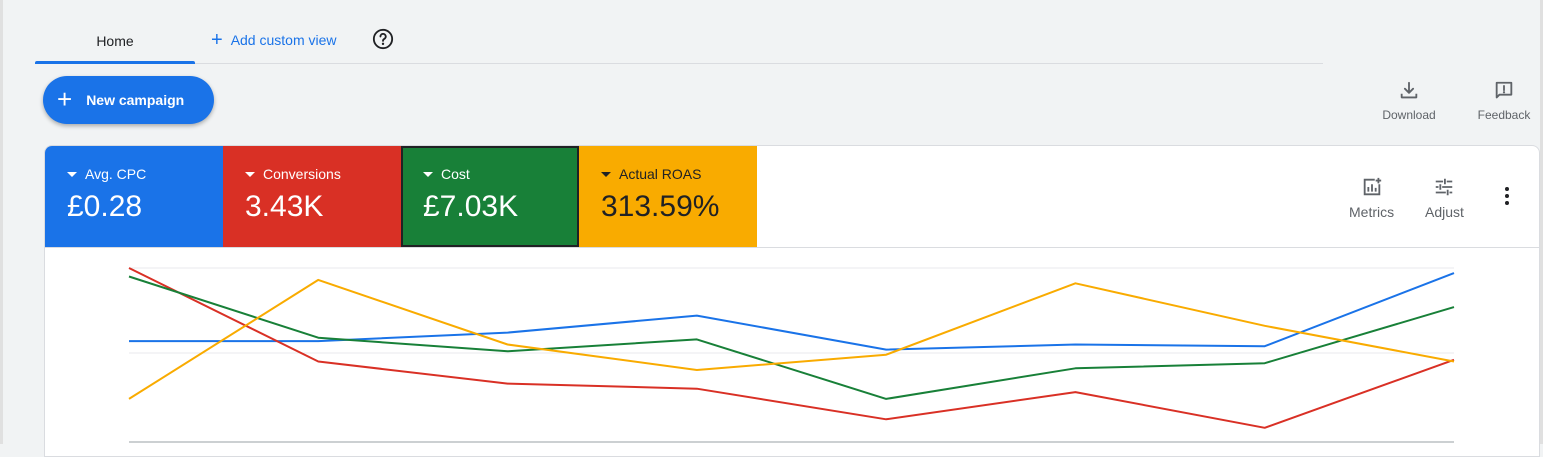  Describe the element at coordinates (1409, 90) in the screenshot. I see `download-icon` at that location.